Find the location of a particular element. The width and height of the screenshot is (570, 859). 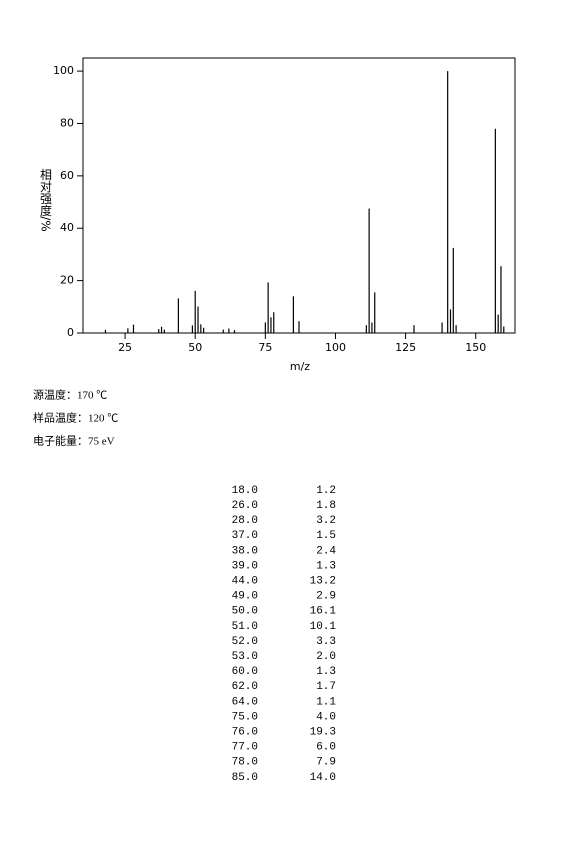

intensity-cell: 6.0 is located at coordinates (326, 748).